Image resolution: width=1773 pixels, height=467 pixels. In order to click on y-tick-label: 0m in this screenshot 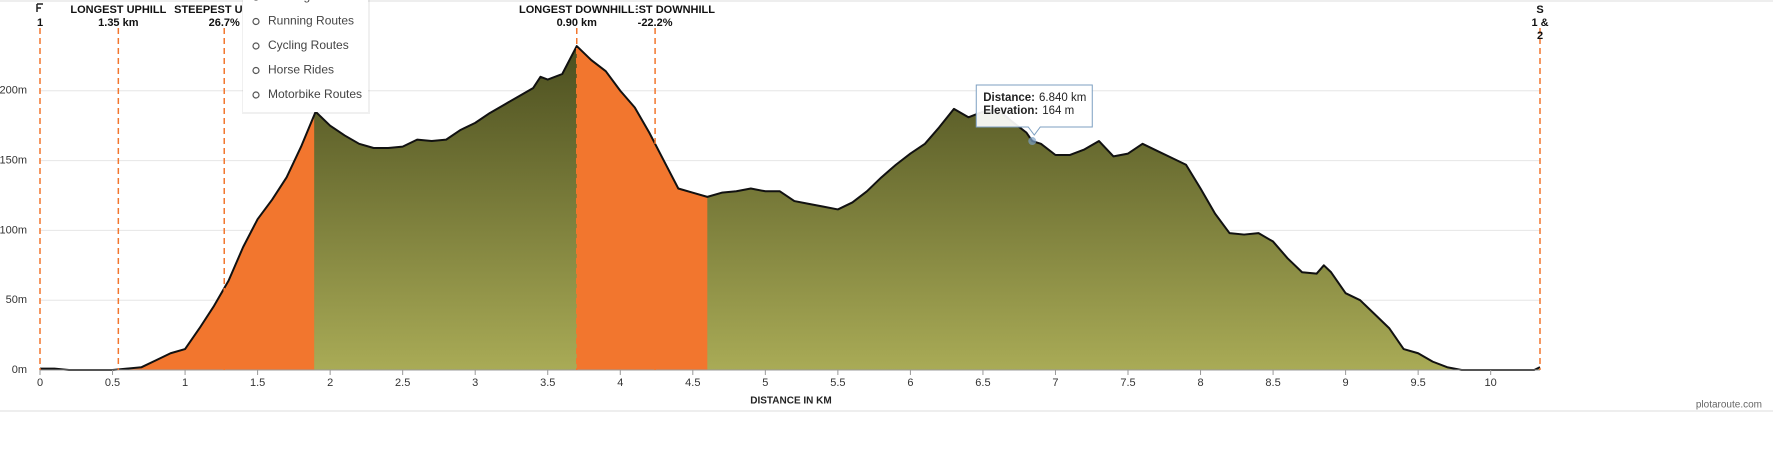, I will do `click(19, 370)`.